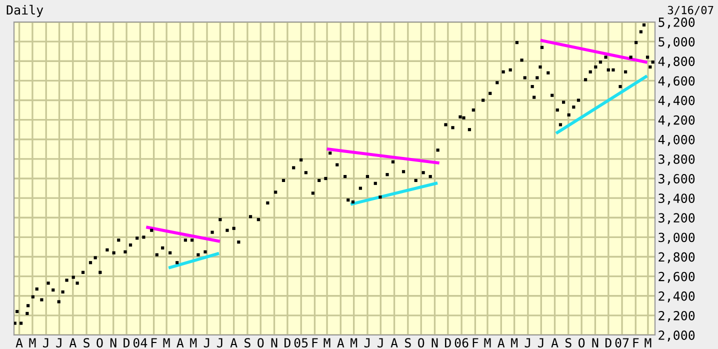 This screenshot has height=349, width=718. I want to click on y-tick-label: 2,800, so click(676, 258).